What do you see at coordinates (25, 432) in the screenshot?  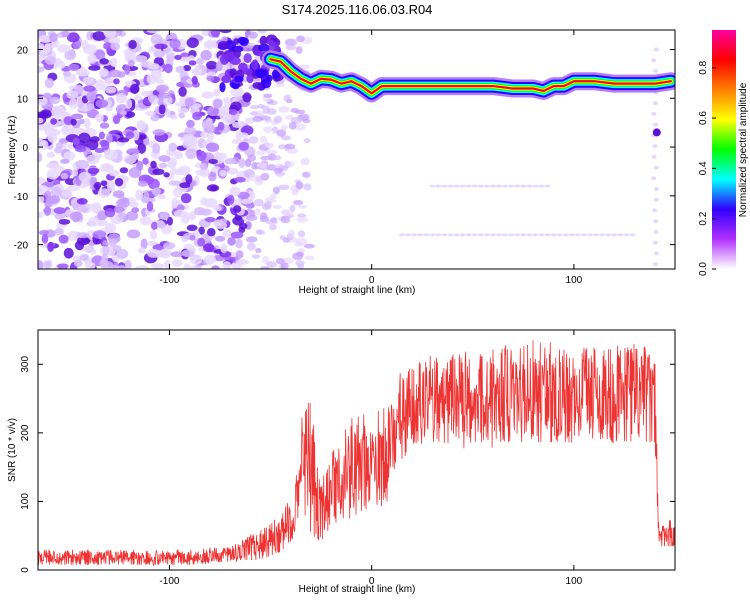 I see `y-tick-label: 200` at bounding box center [25, 432].